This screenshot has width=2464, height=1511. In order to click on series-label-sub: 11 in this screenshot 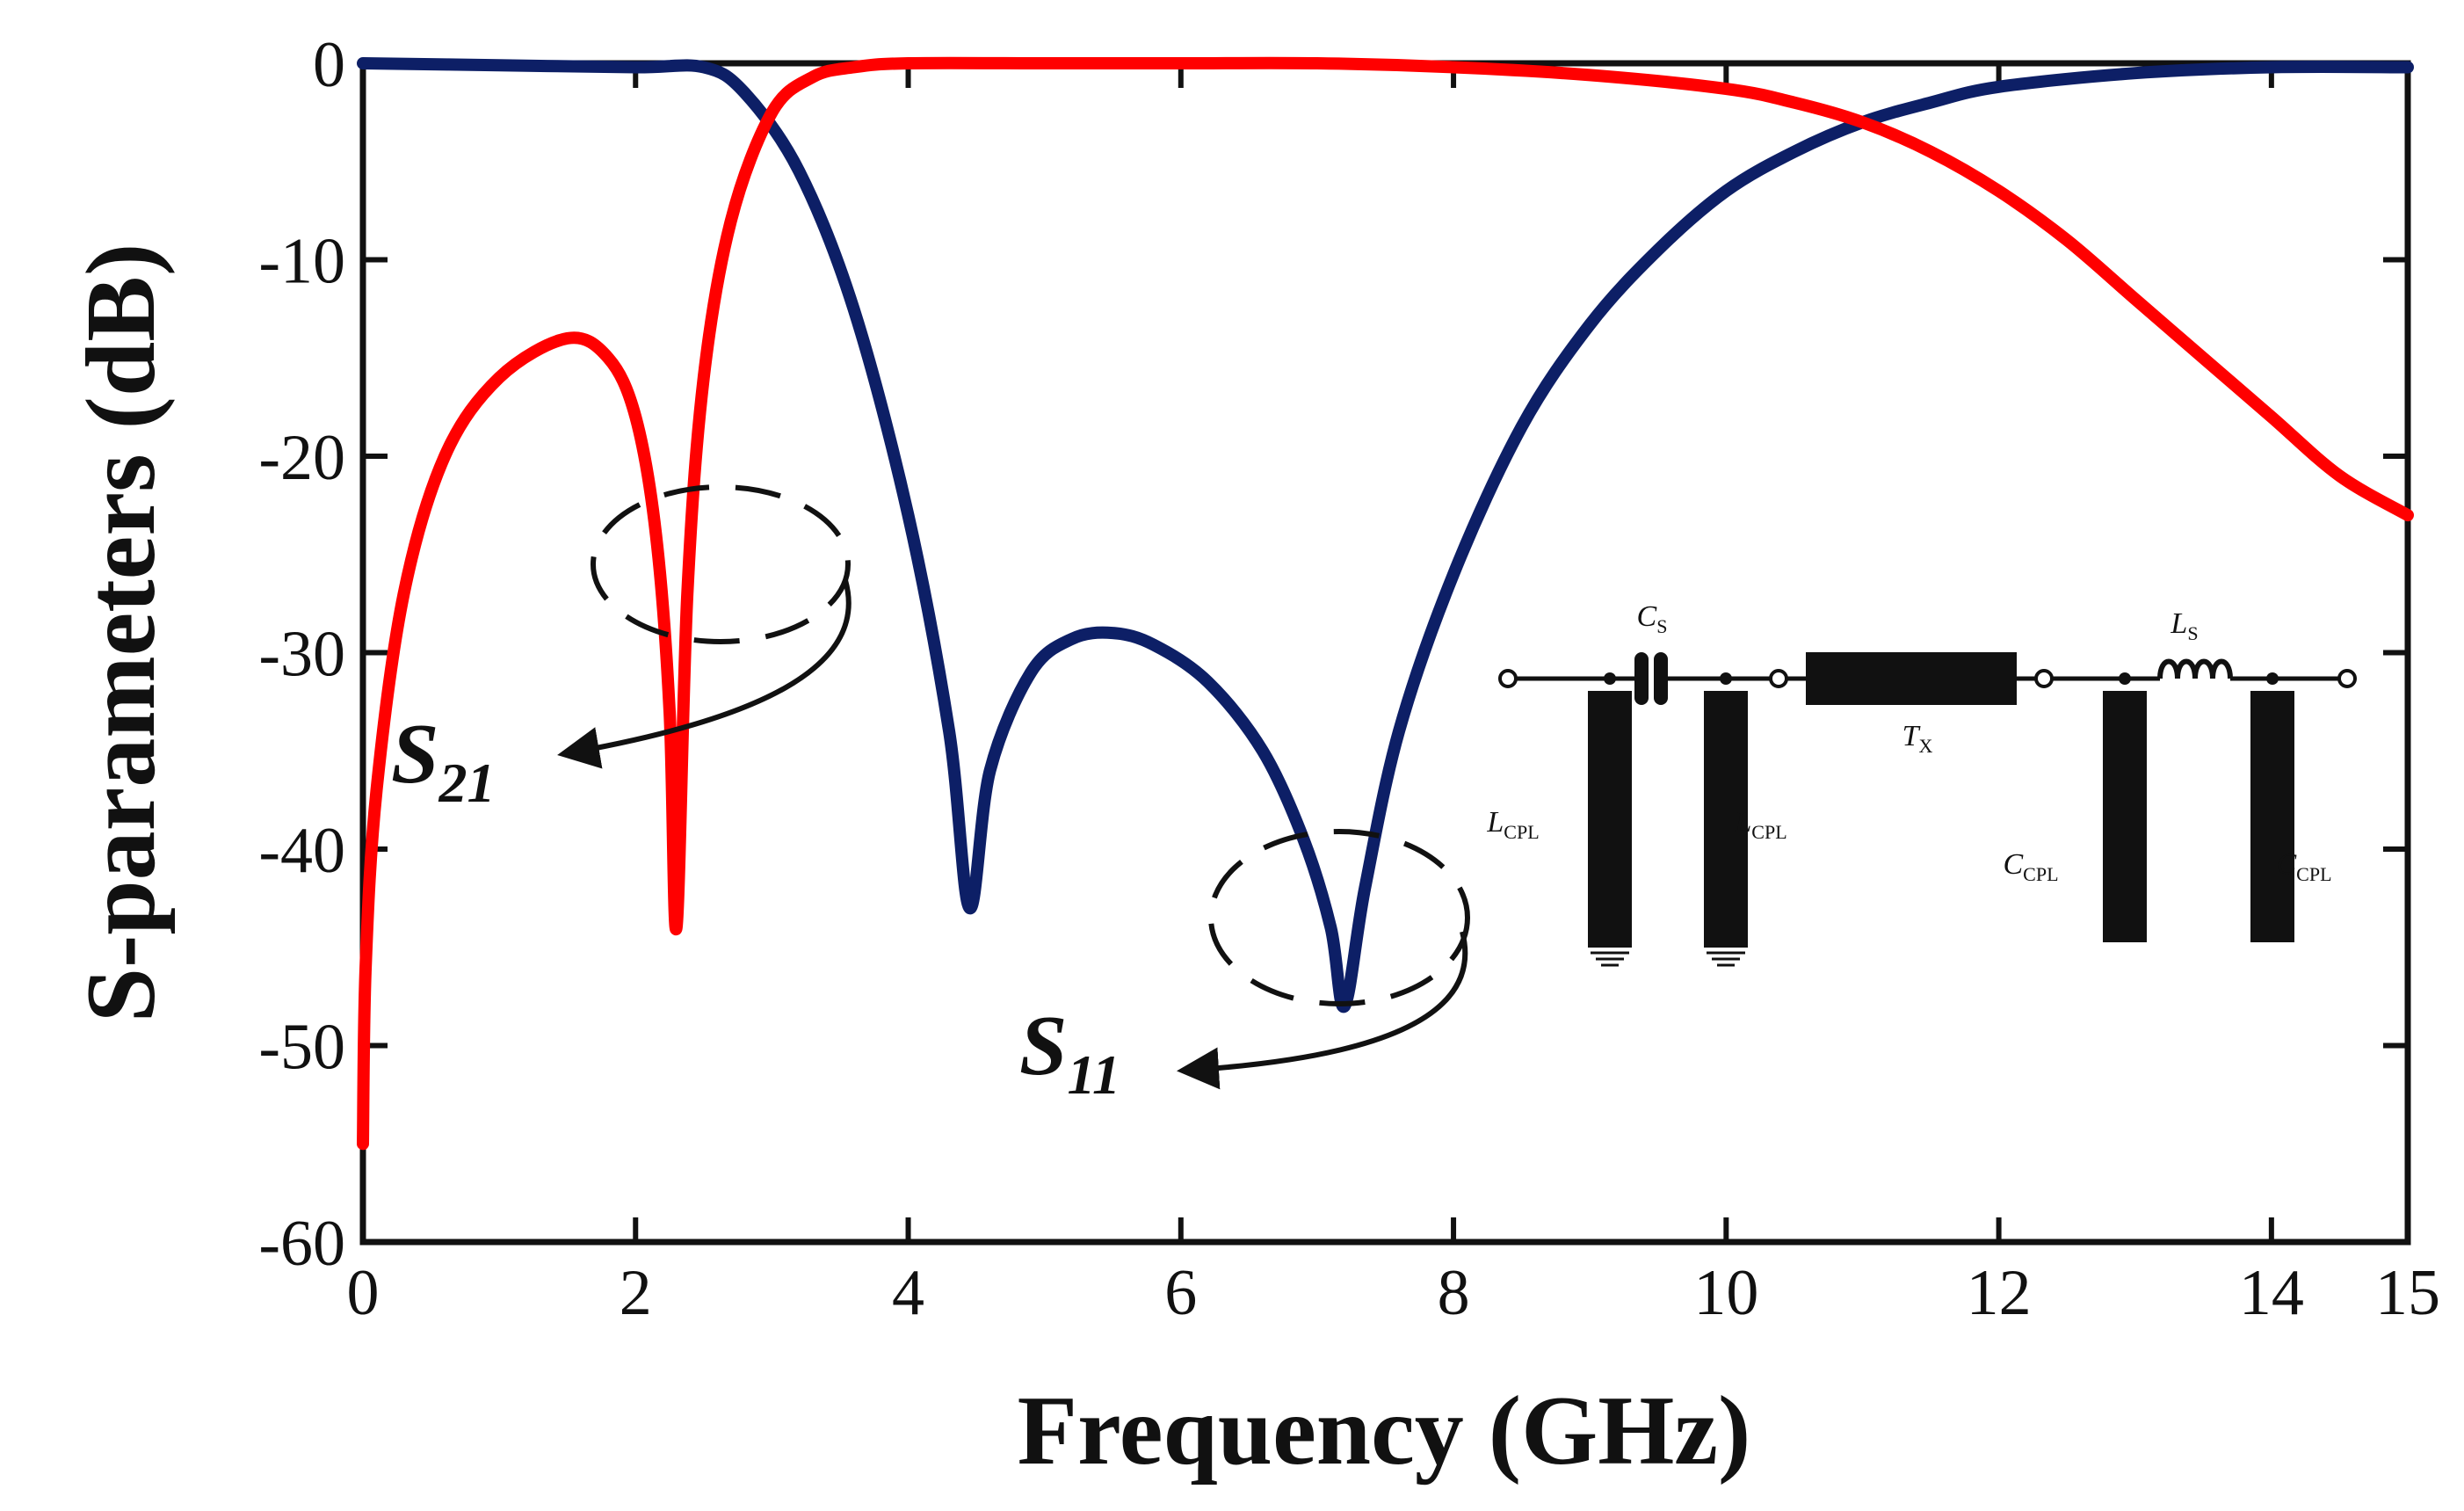, I will do `click(1094, 1075)`.